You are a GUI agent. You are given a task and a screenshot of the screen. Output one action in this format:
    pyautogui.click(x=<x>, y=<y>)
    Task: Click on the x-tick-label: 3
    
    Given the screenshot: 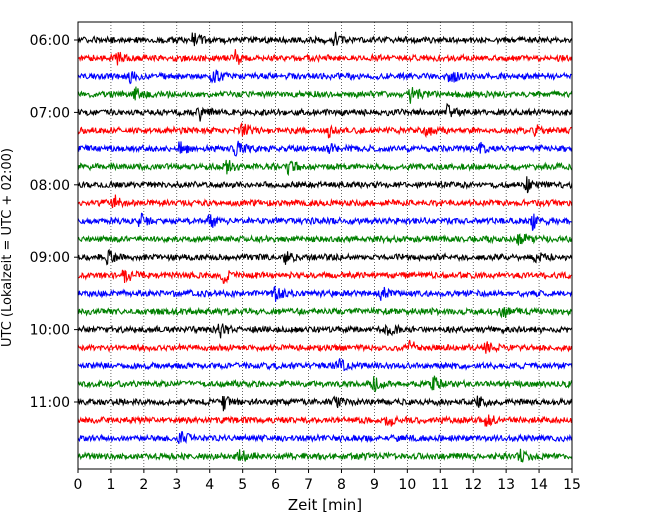 What is the action you would take?
    pyautogui.click(x=176, y=485)
    